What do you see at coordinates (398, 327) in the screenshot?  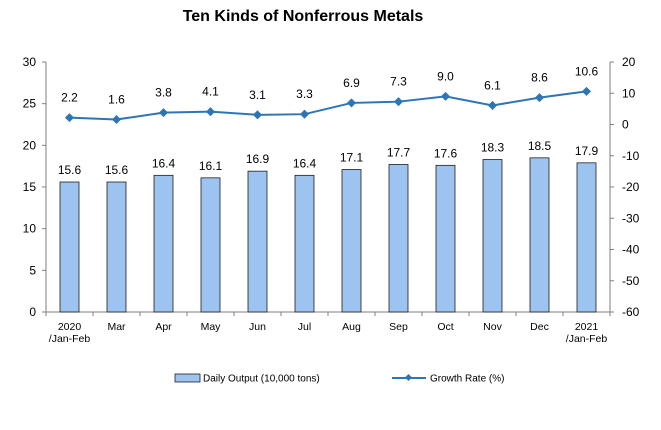 I see `category-label: Sep` at bounding box center [398, 327].